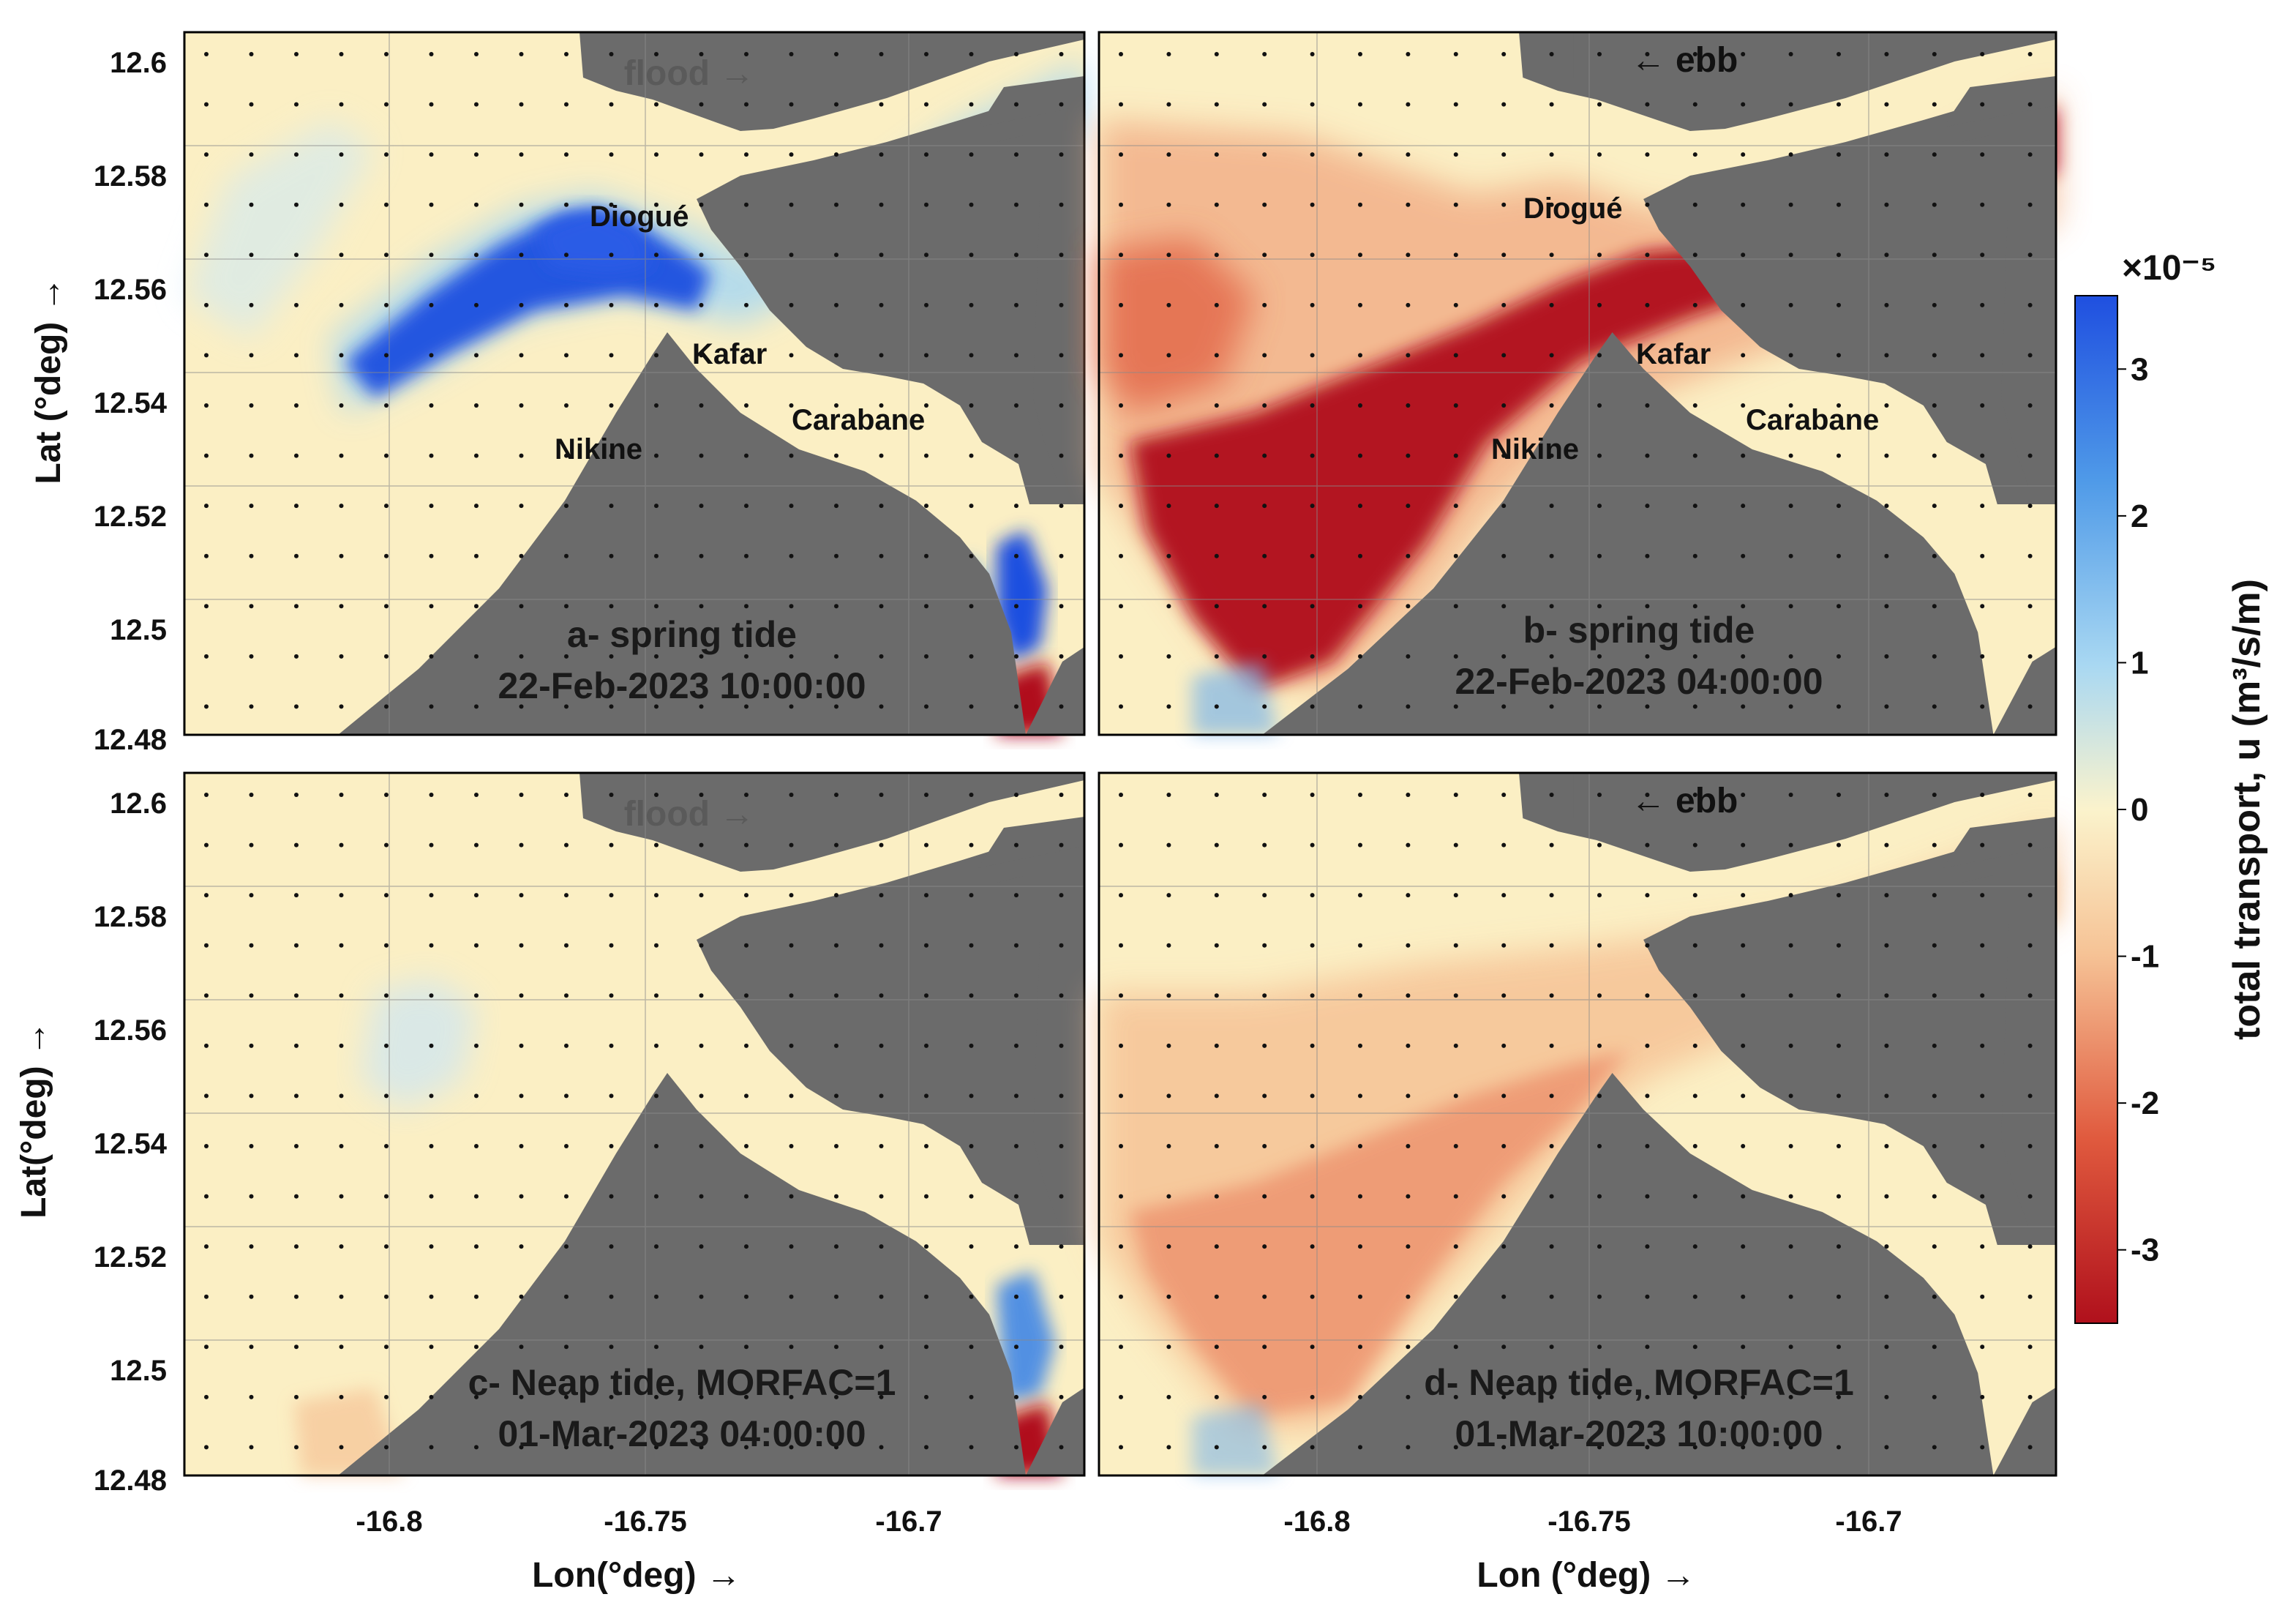 The width and height of the screenshot is (2296, 1616). What do you see at coordinates (1813, 420) in the screenshot?
I see `panel-b-label-carabane: Carabane` at bounding box center [1813, 420].